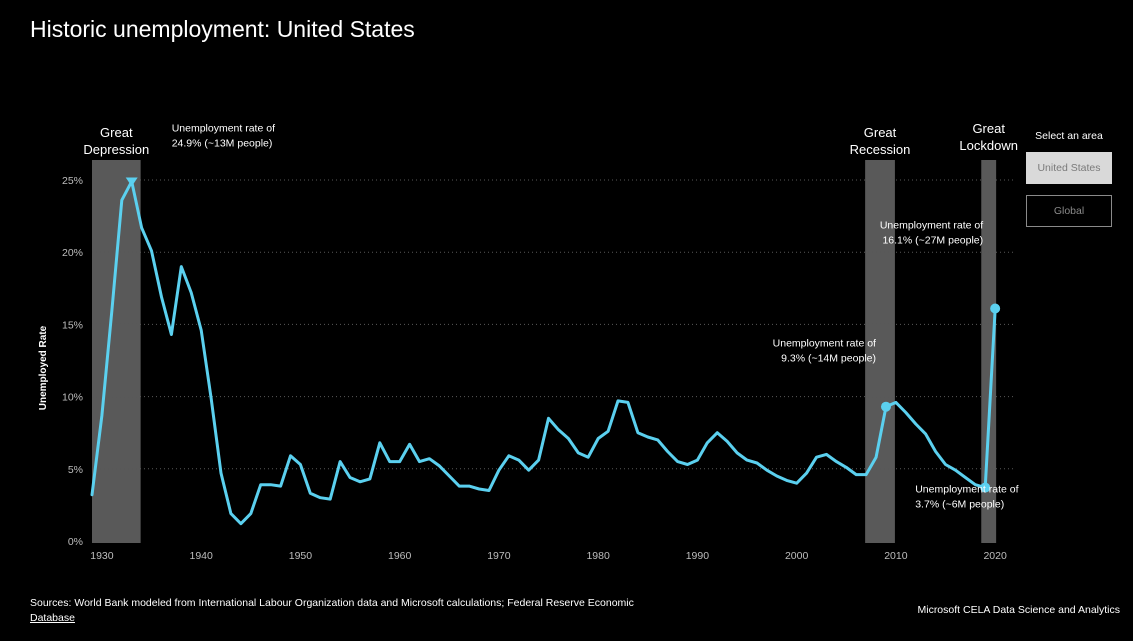 Image resolution: width=1133 pixels, height=641 pixels. I want to click on region-label-0-line-0: Great, so click(116, 132).